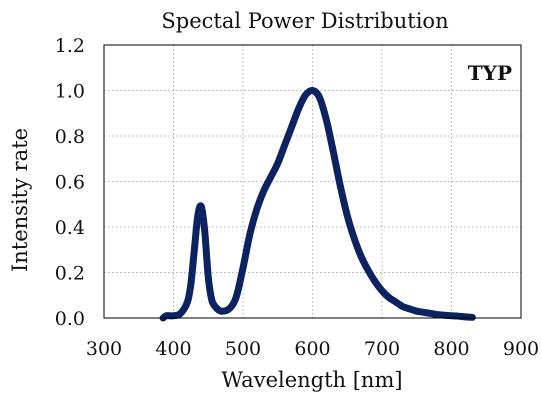  Describe the element at coordinates (243, 349) in the screenshot. I see `x-tick-label: 500` at that location.